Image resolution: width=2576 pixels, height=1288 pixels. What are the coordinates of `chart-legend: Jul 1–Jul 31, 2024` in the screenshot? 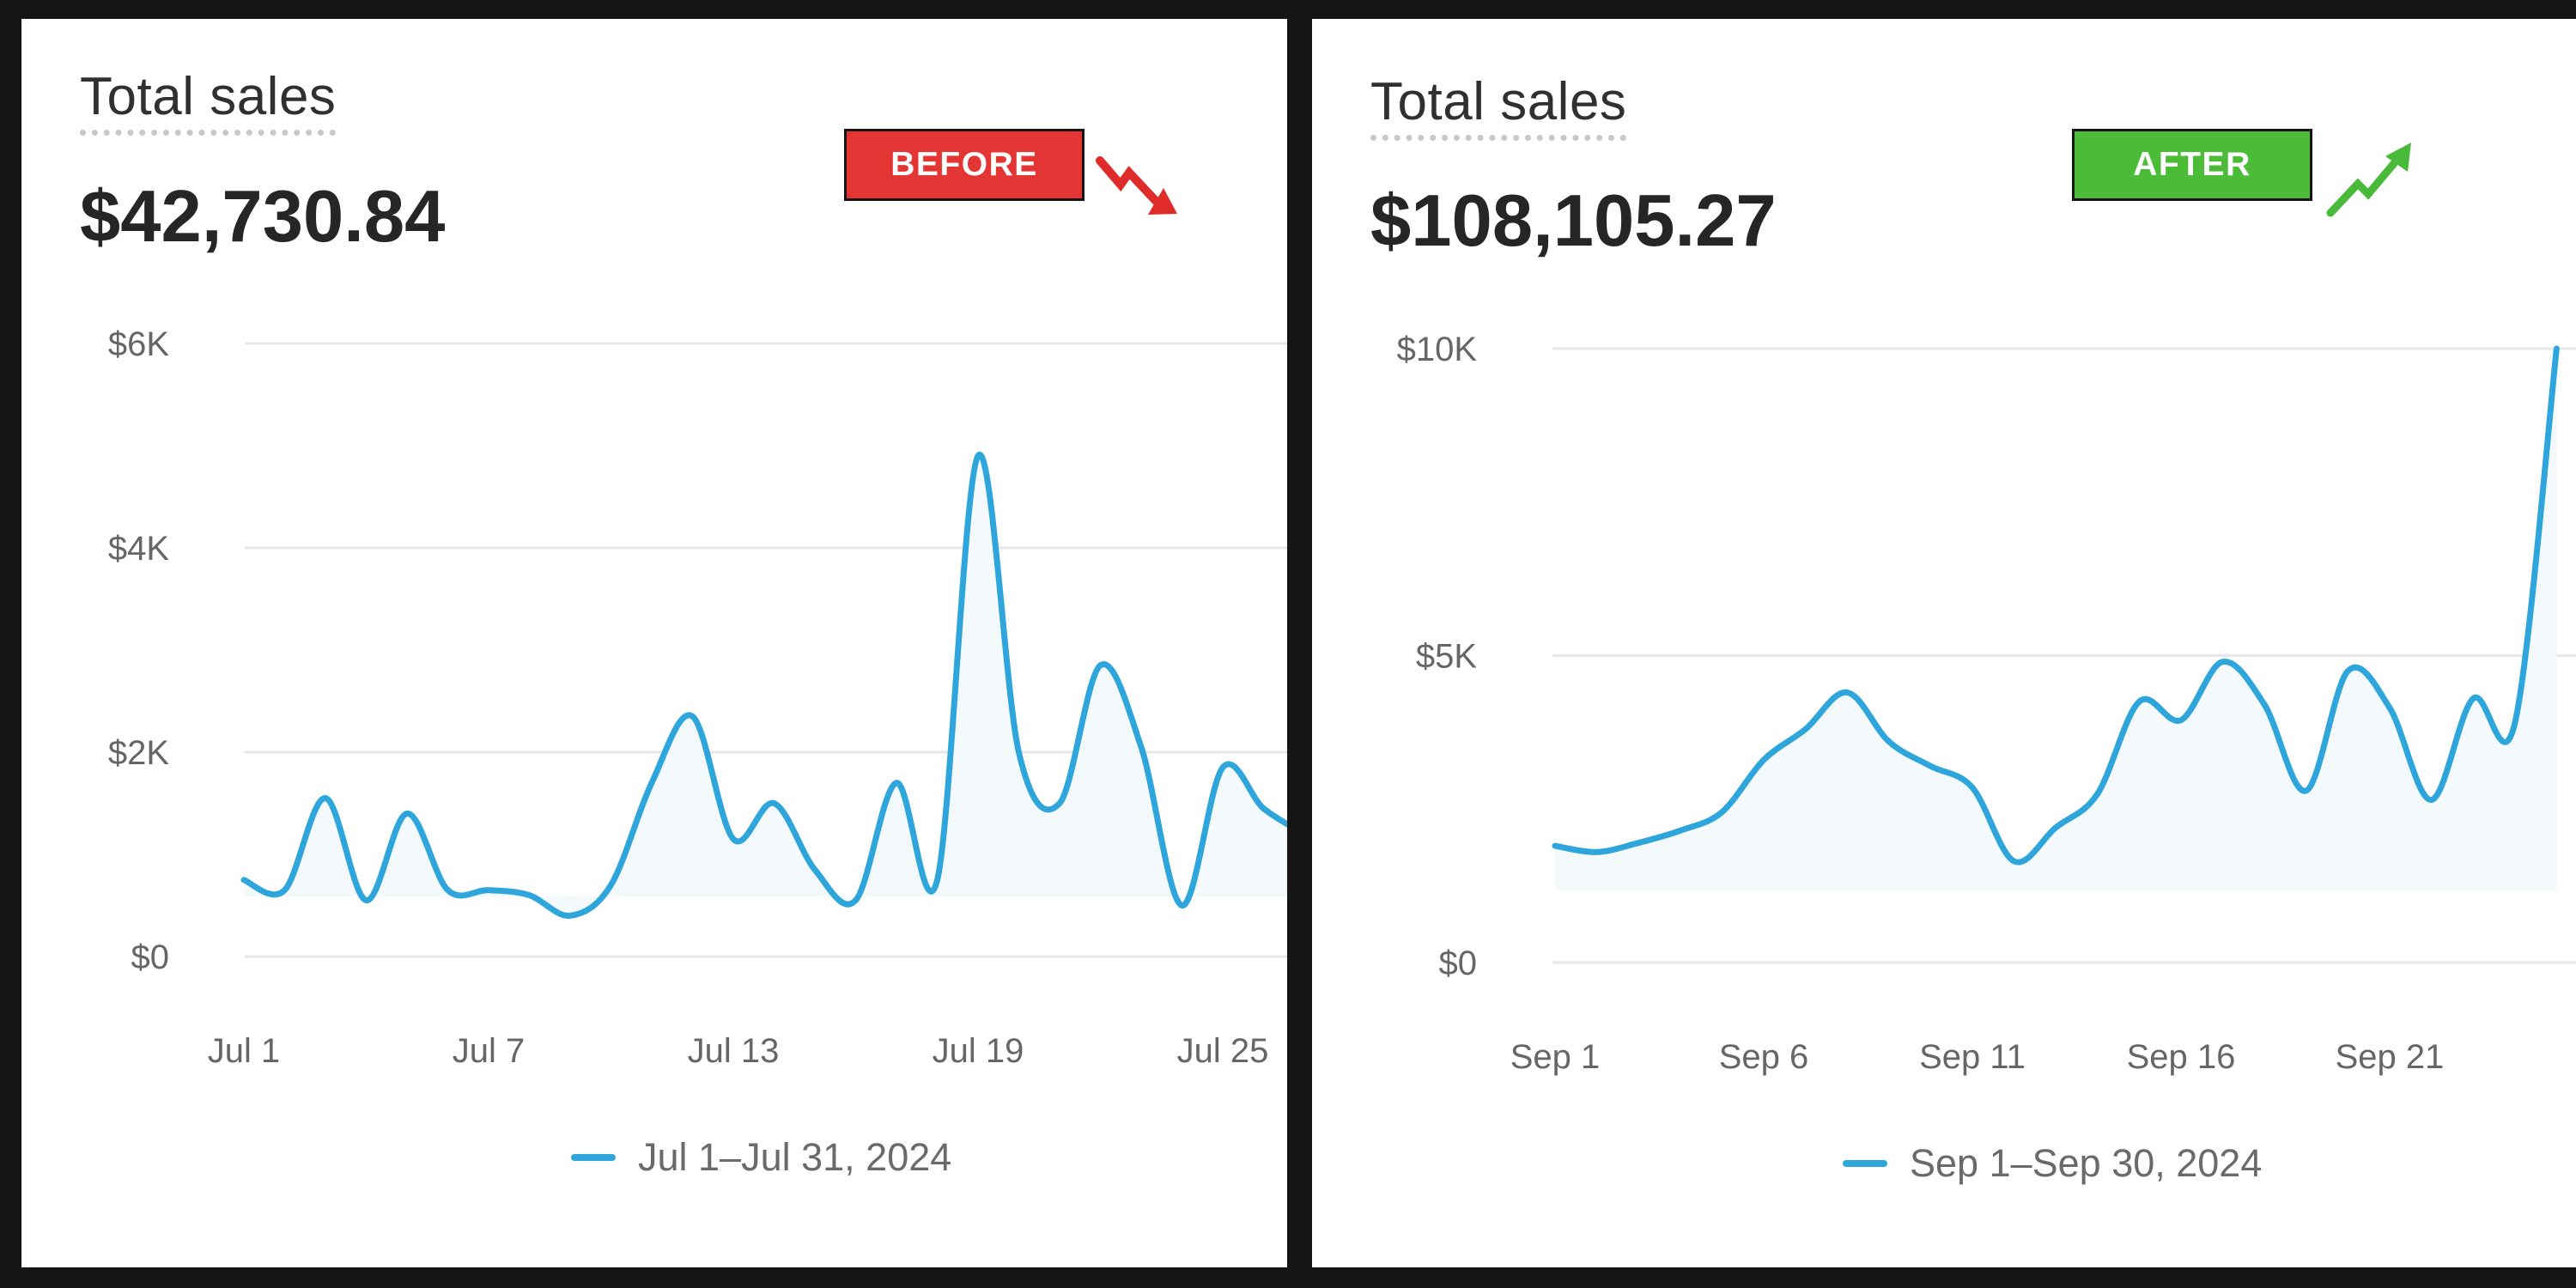 It's located at (761, 1158).